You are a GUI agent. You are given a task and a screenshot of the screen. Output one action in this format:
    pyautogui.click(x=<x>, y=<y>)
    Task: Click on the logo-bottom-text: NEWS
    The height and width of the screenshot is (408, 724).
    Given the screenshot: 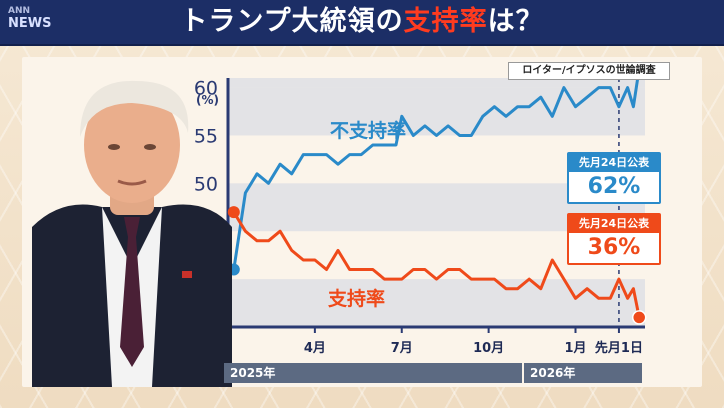 What is the action you would take?
    pyautogui.click(x=30, y=23)
    